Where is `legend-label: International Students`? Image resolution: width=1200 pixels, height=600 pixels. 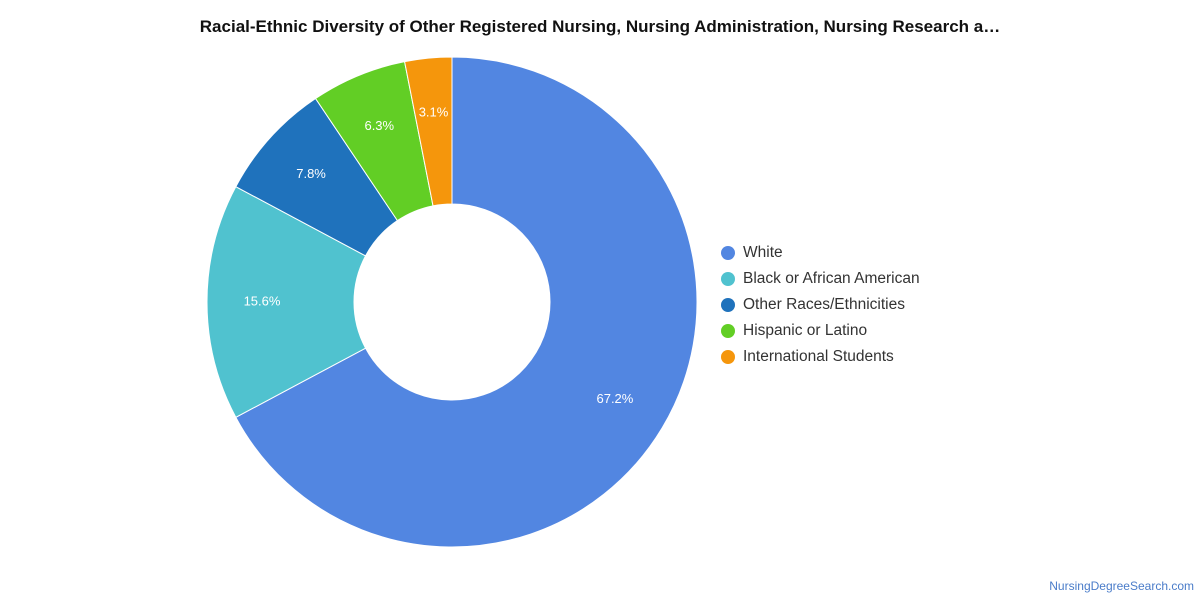
legend-label: International Students is located at coordinates (818, 356).